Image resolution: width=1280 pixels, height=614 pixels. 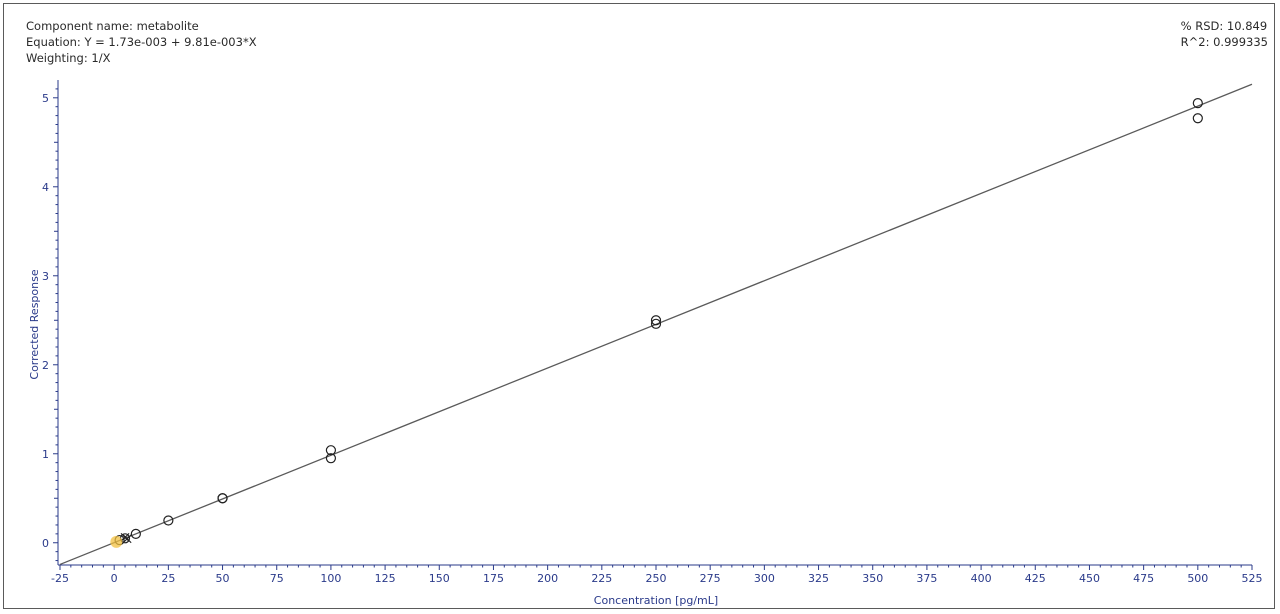 What do you see at coordinates (981, 578) in the screenshot?
I see `x-tick-label: 400` at bounding box center [981, 578].